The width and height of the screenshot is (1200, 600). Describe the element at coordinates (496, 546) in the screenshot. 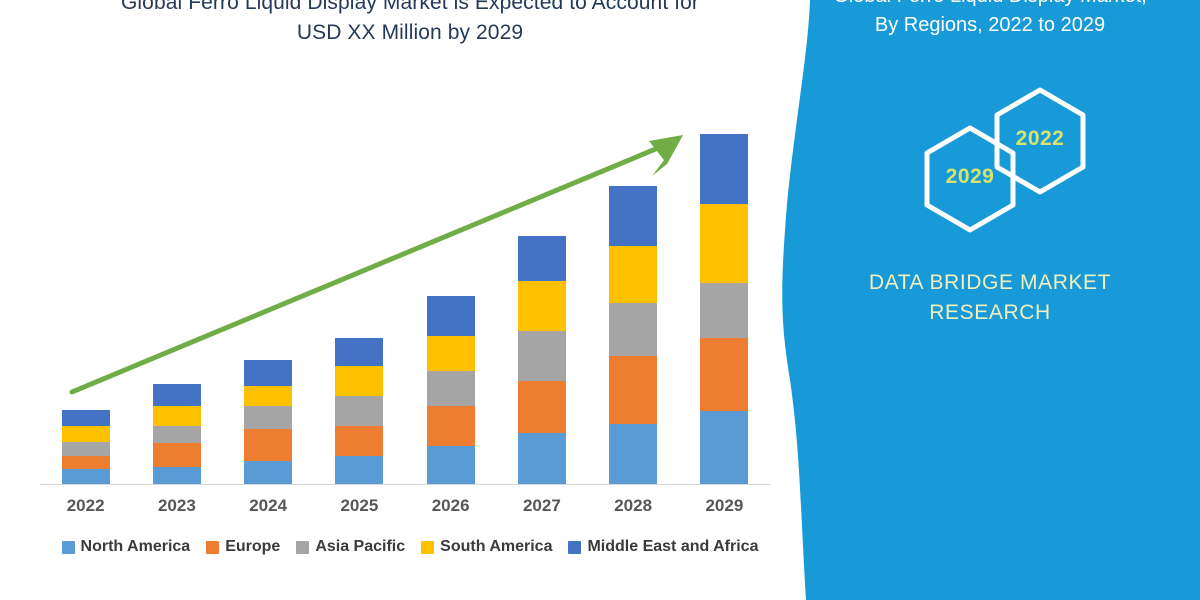

I see `legend-label: South America` at that location.